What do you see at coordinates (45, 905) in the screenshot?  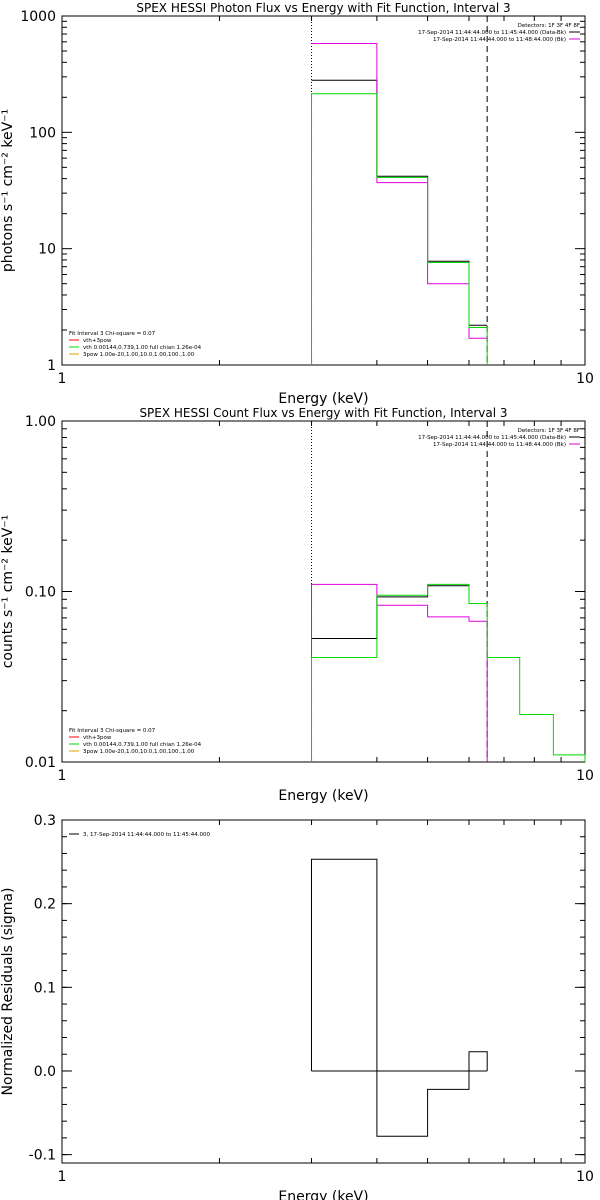 I see `y-tick-label: 0.2` at bounding box center [45, 905].